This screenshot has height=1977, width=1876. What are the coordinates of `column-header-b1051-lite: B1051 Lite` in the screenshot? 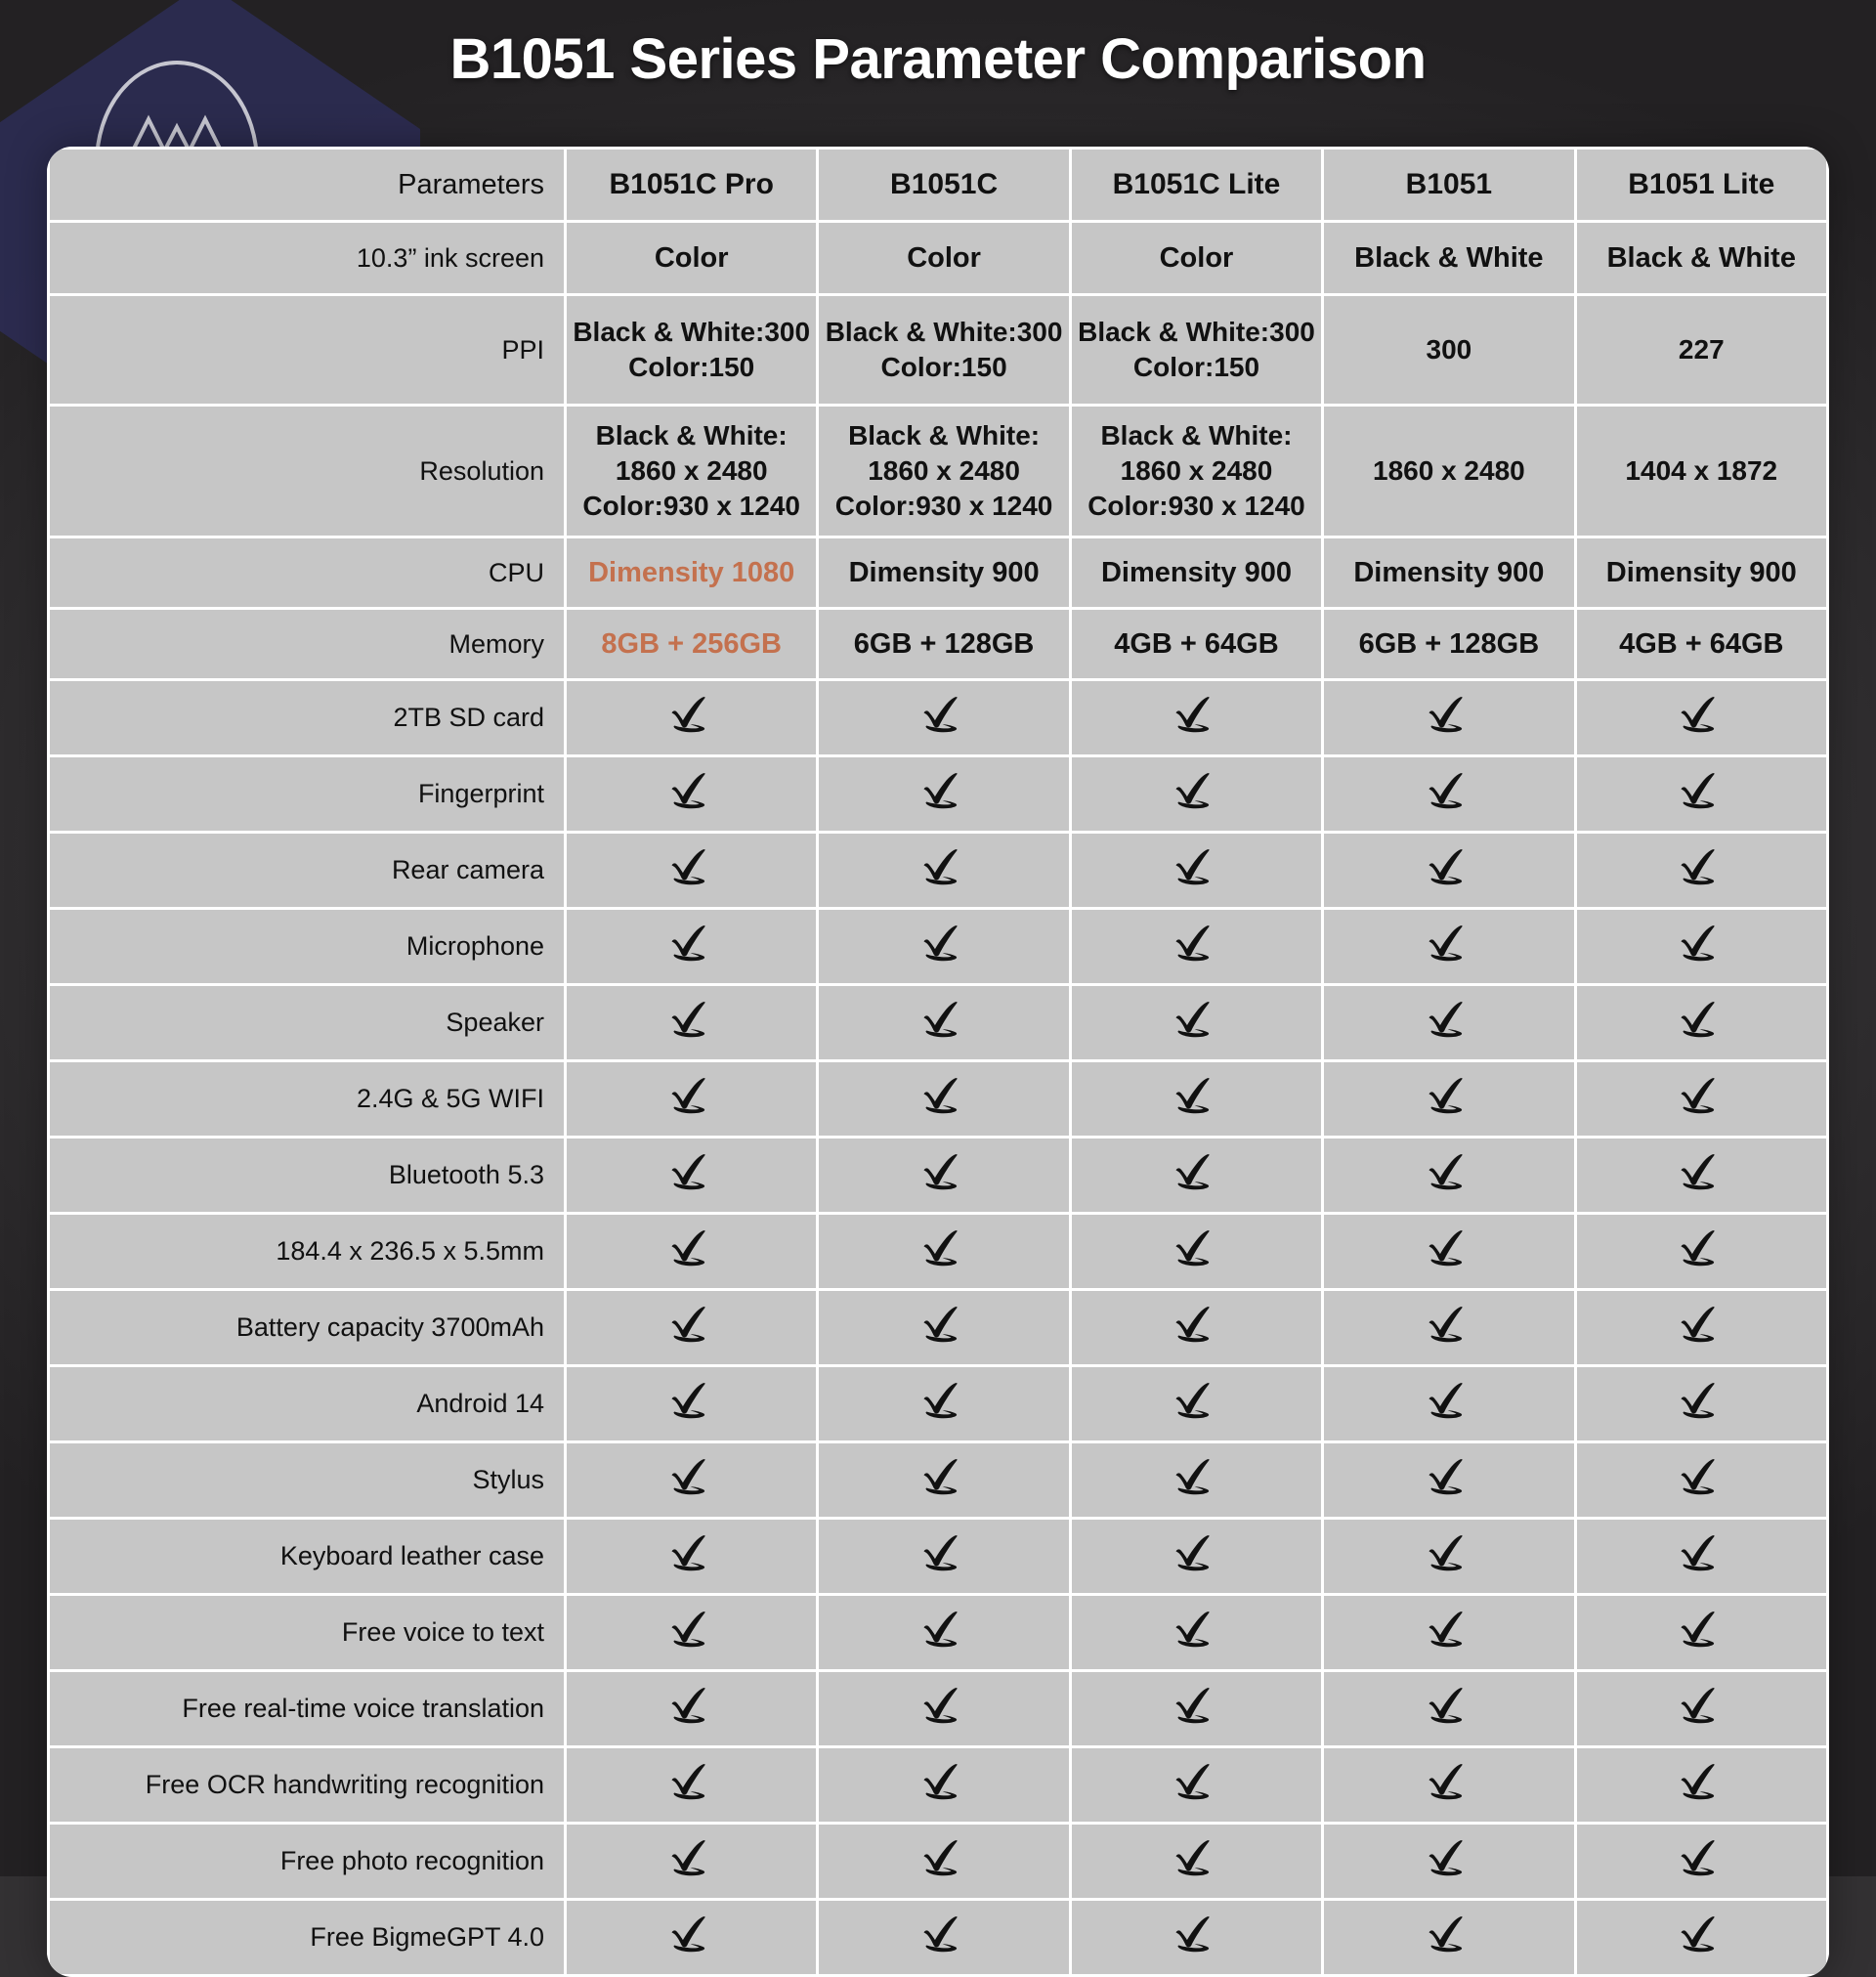 It's located at (1701, 185).